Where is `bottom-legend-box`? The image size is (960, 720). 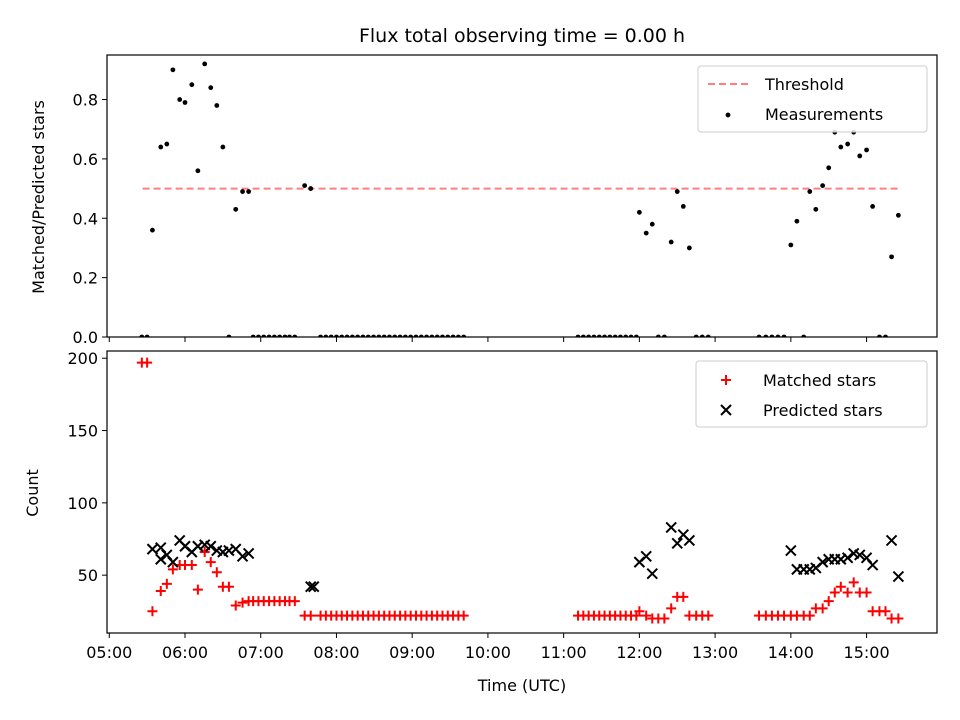
bottom-legend-box is located at coordinates (811, 394).